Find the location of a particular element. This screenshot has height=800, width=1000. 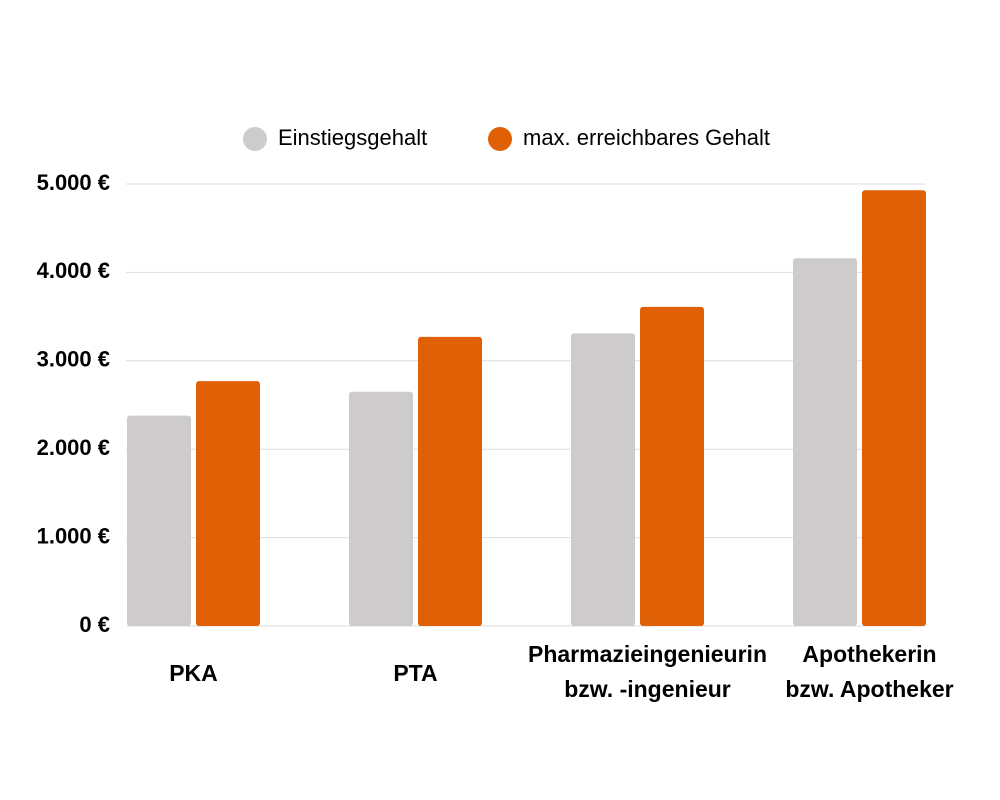

y-tick-label: 3.000 € is located at coordinates (73, 359).